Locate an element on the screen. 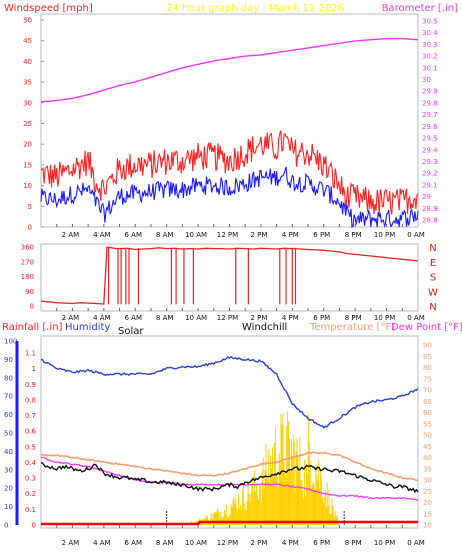 The height and width of the screenshot is (554, 462). rainfall-tick-label: 0.7 is located at coordinates (30, 416).